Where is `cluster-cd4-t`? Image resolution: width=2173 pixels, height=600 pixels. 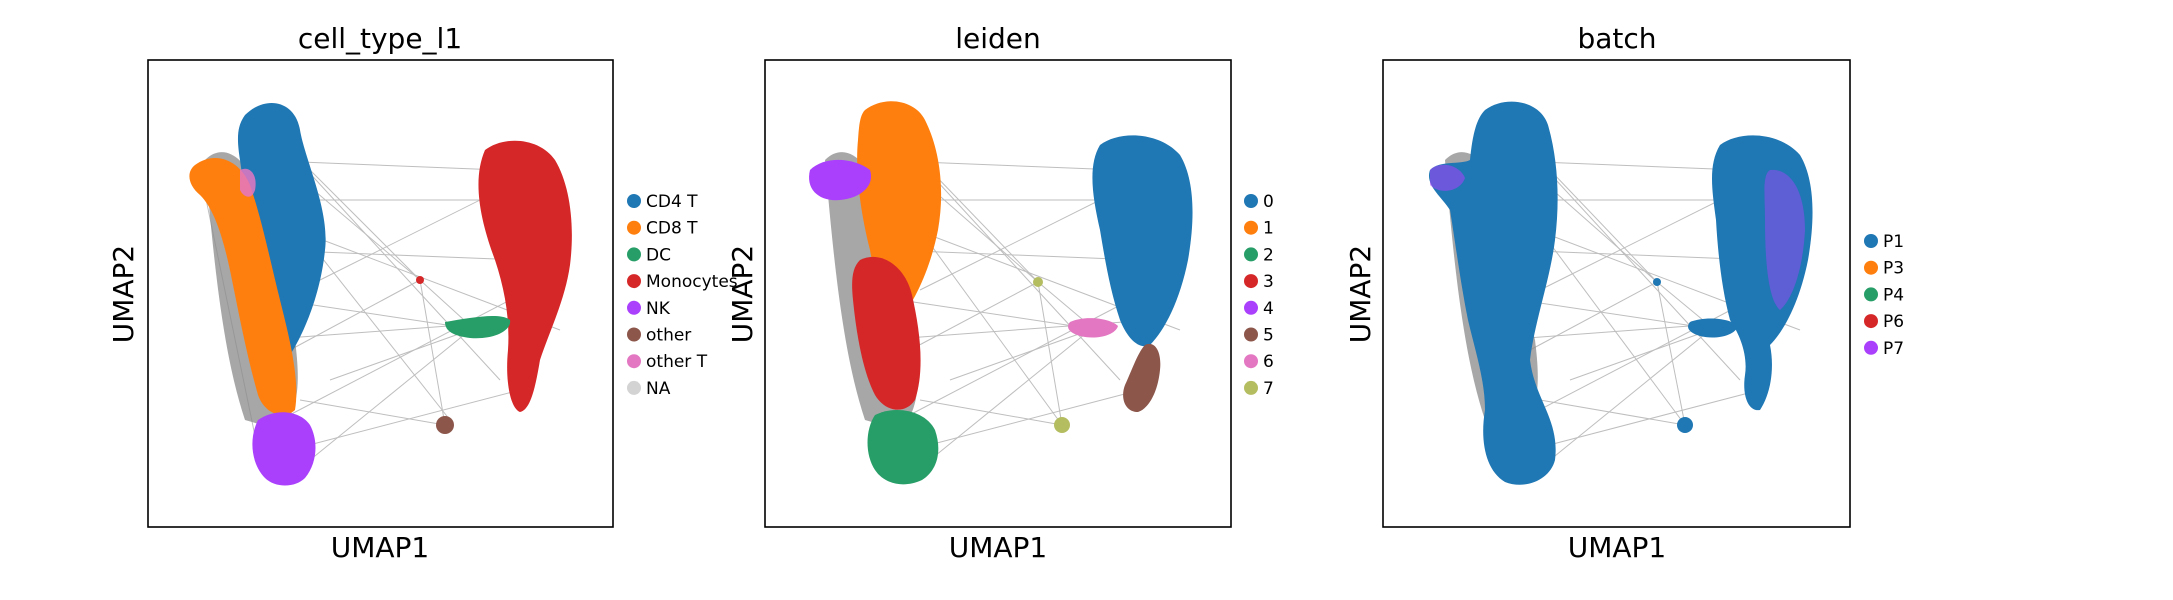
cluster-cd4-t is located at coordinates (281, 229).